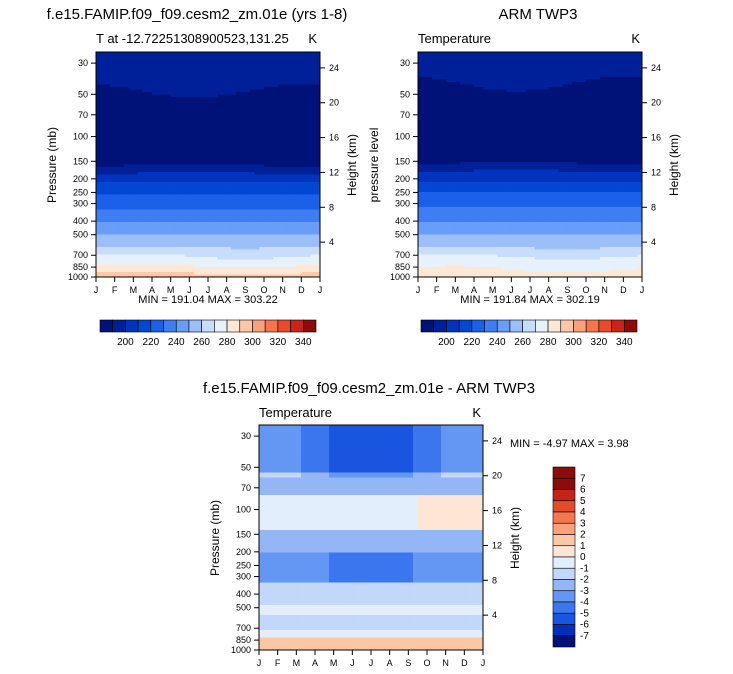 This screenshot has height=674, width=733. What do you see at coordinates (195, 326) in the screenshot?
I see `colorbar-box` at bounding box center [195, 326].